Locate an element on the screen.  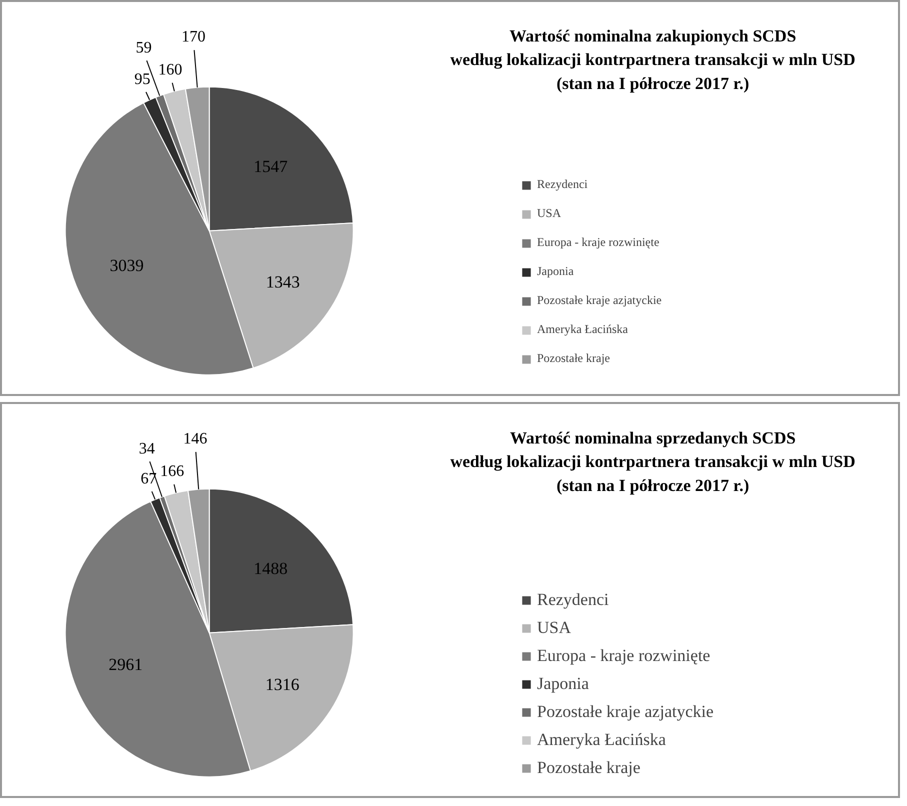
data-label: 170 is located at coordinates (193, 37).